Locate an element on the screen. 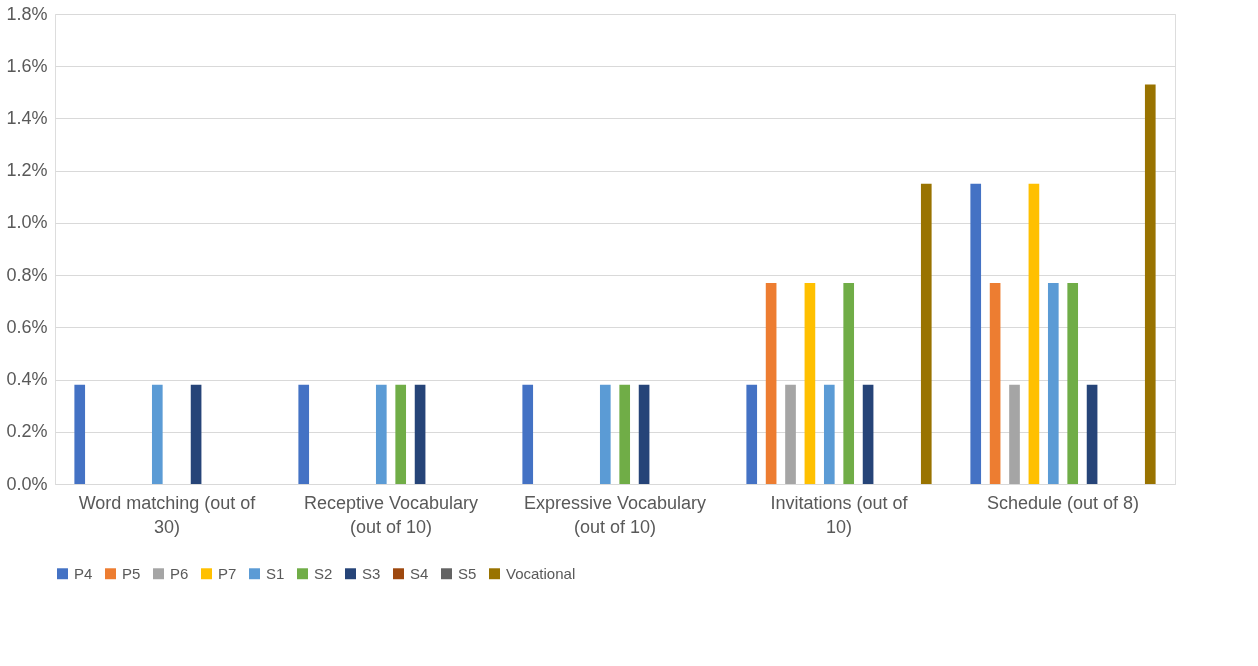 This screenshot has height=666, width=1258. y-tick-label: 1.8% is located at coordinates (27, 13).